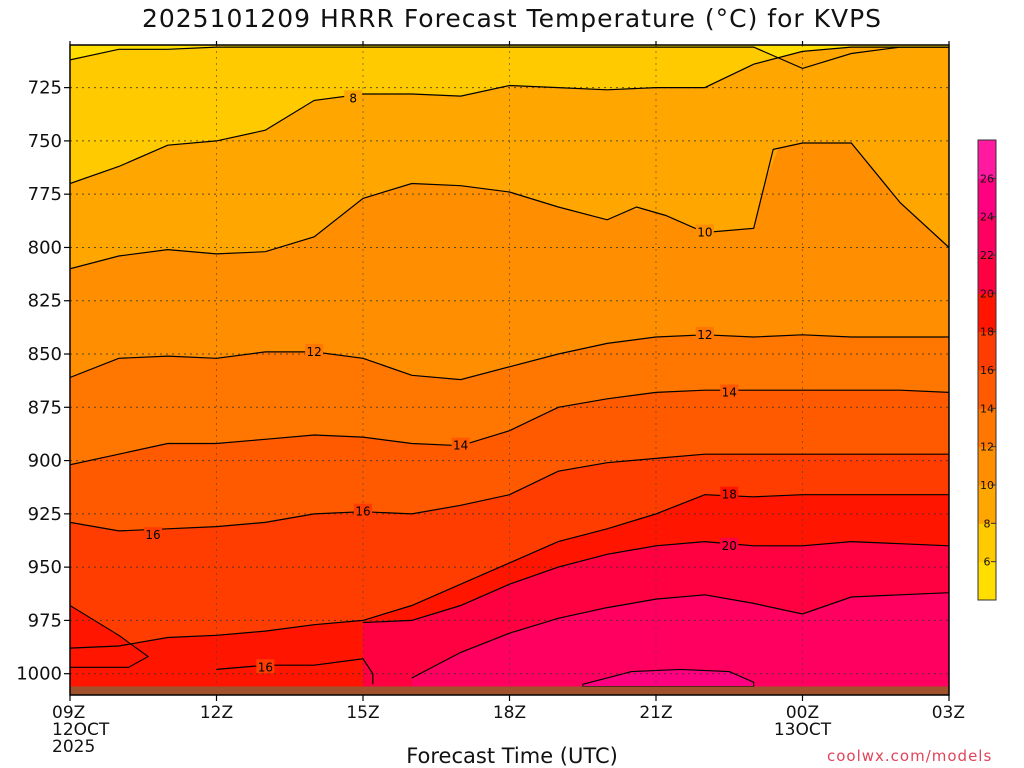  Describe the element at coordinates (45, 141) in the screenshot. I see `y-tick-label-750: 750` at that location.